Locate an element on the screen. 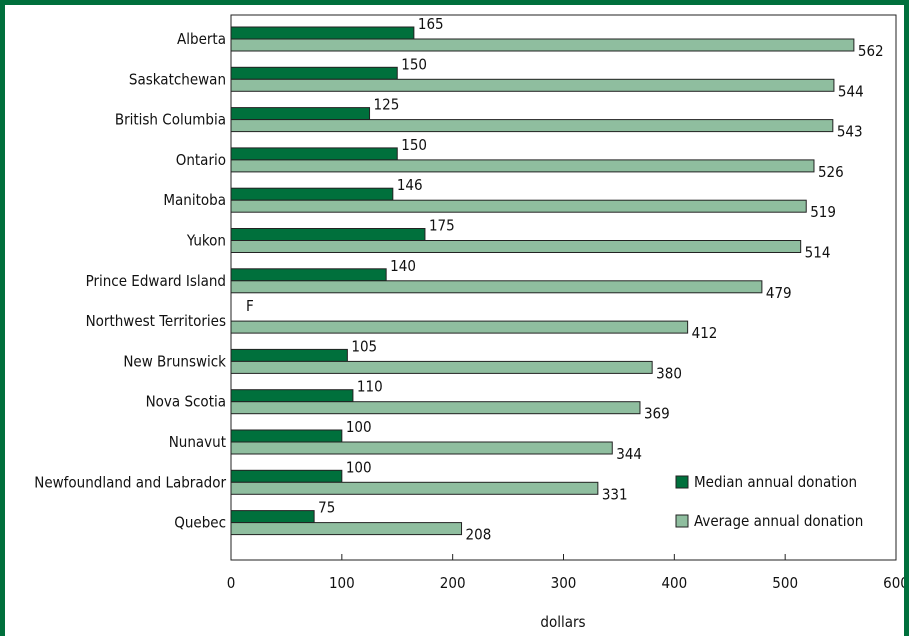 Image resolution: width=909 pixels, height=641 pixels. average-bar-nova-scotia is located at coordinates (435, 408).